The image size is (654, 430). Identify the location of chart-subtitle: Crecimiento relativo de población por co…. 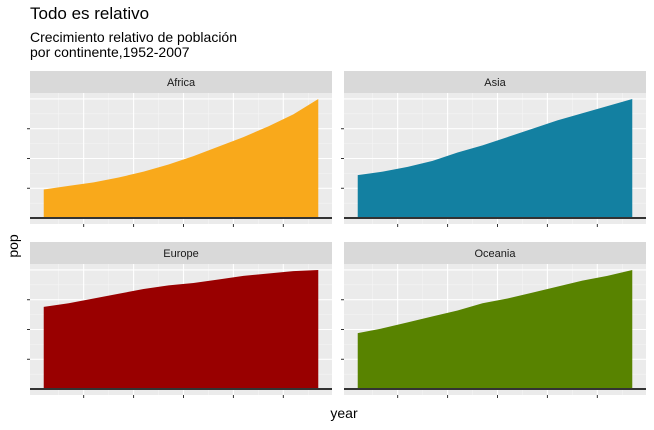
(133, 44).